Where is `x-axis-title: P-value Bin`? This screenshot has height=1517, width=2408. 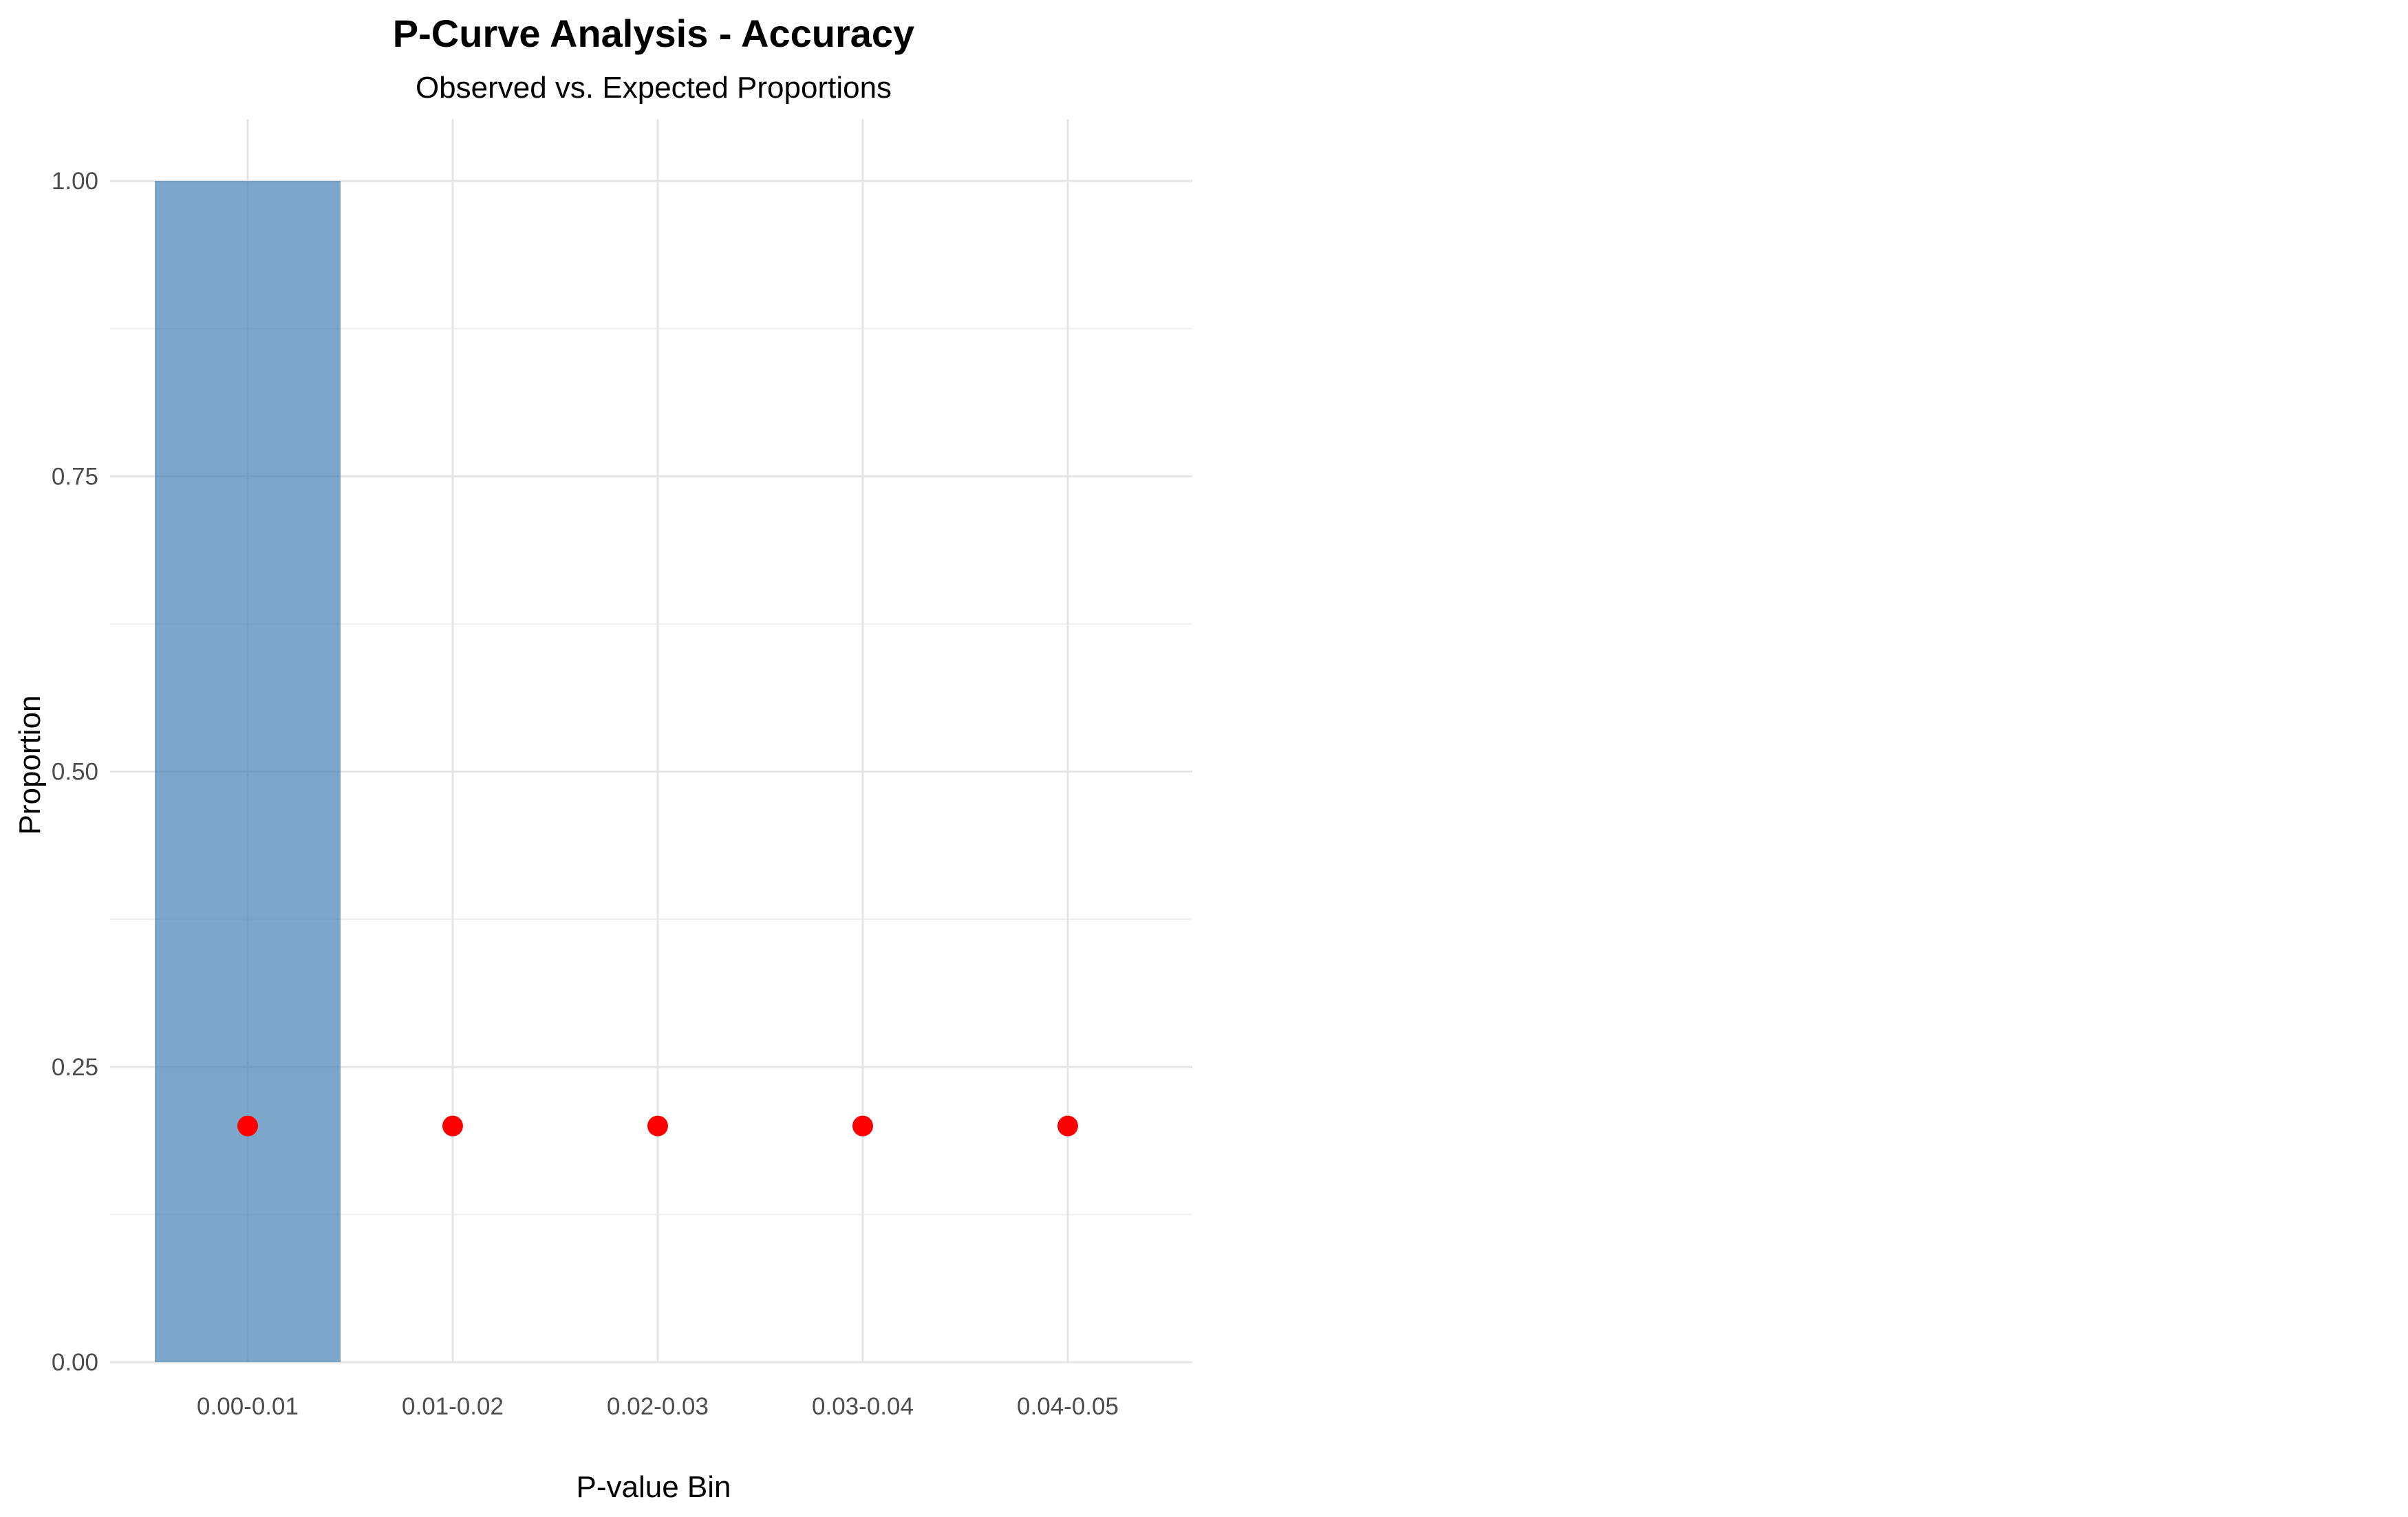
x-axis-title: P-value Bin is located at coordinates (653, 1487).